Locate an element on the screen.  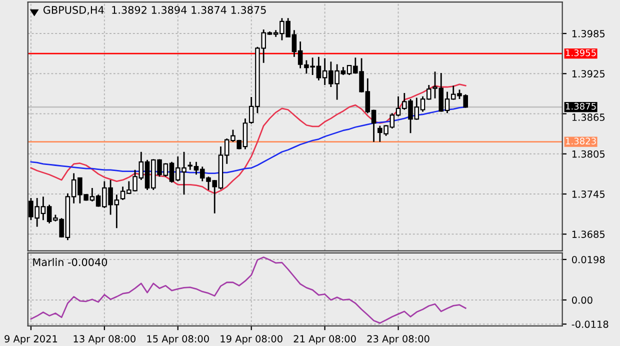
y-tick-label: 1.3805 is located at coordinates (588, 154).